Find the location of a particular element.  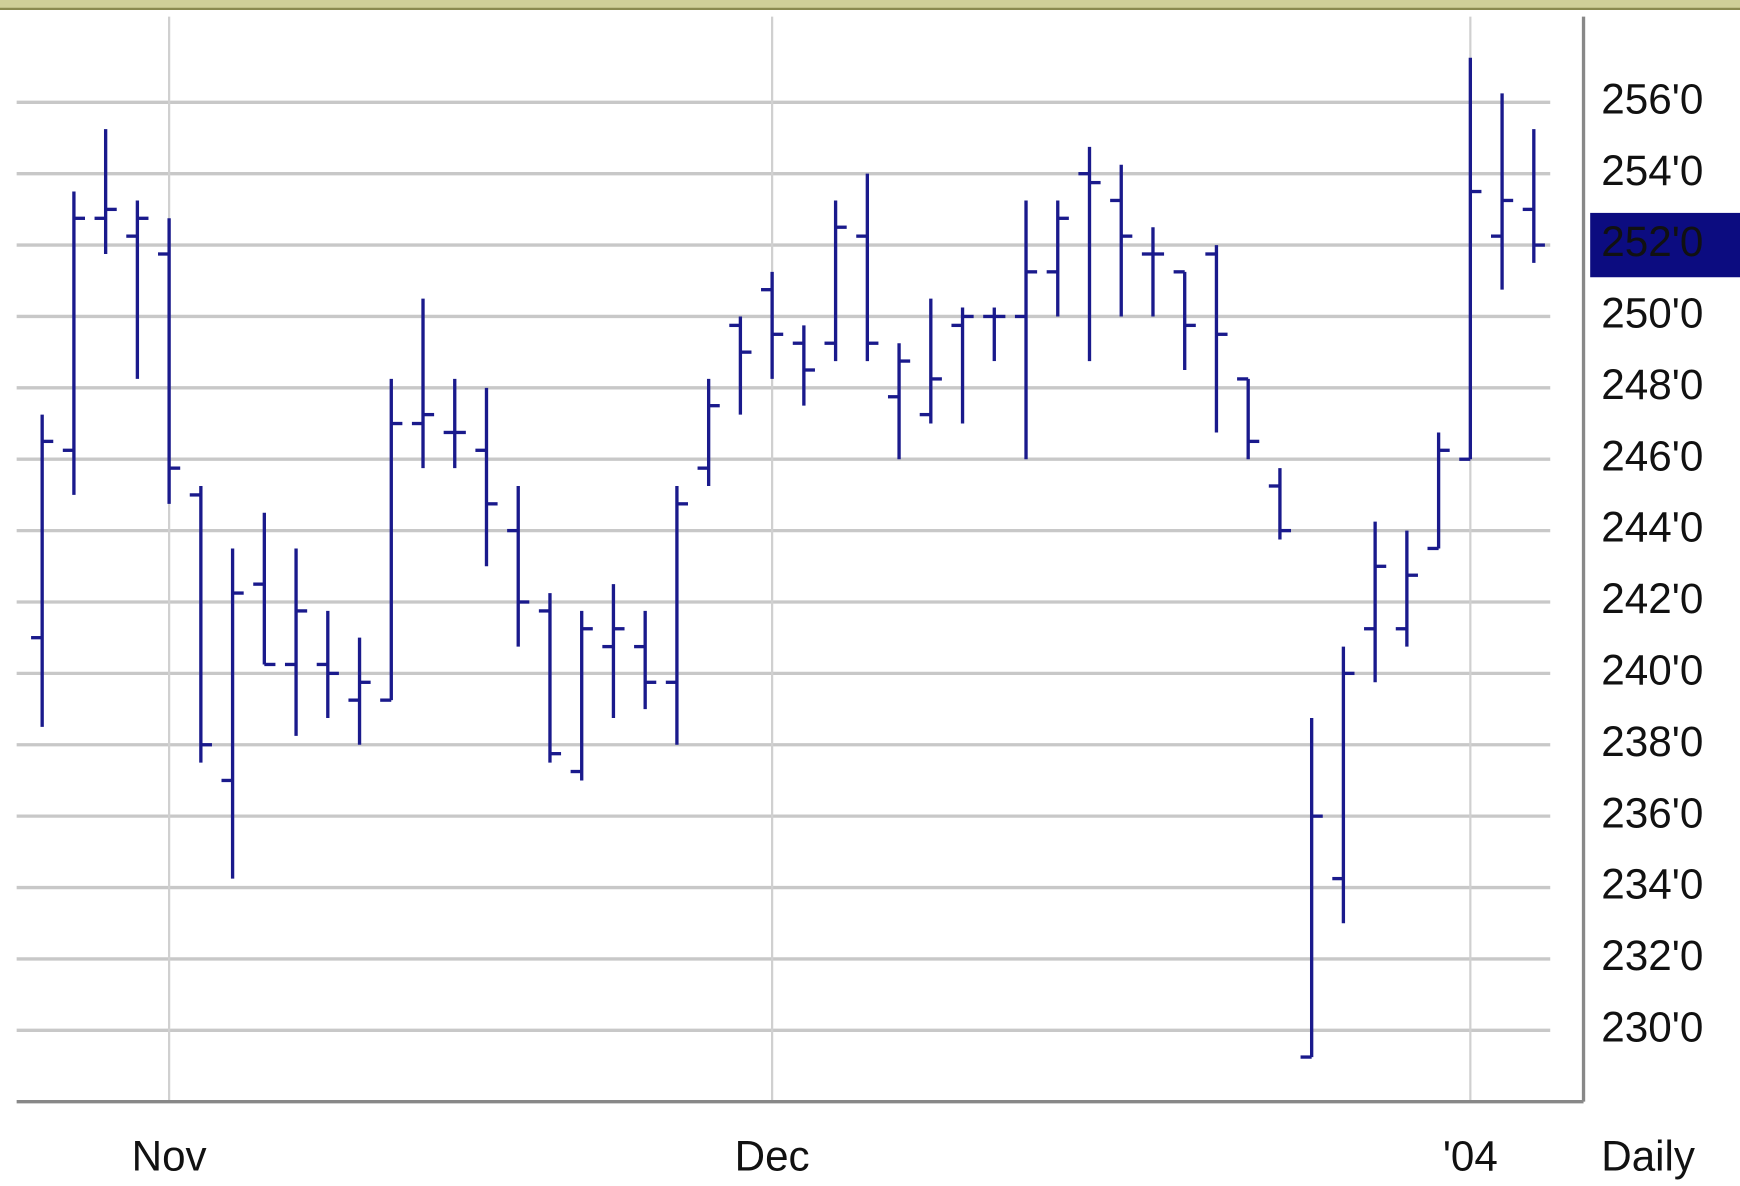

y-tick-label: 232'0 is located at coordinates (1652, 955).